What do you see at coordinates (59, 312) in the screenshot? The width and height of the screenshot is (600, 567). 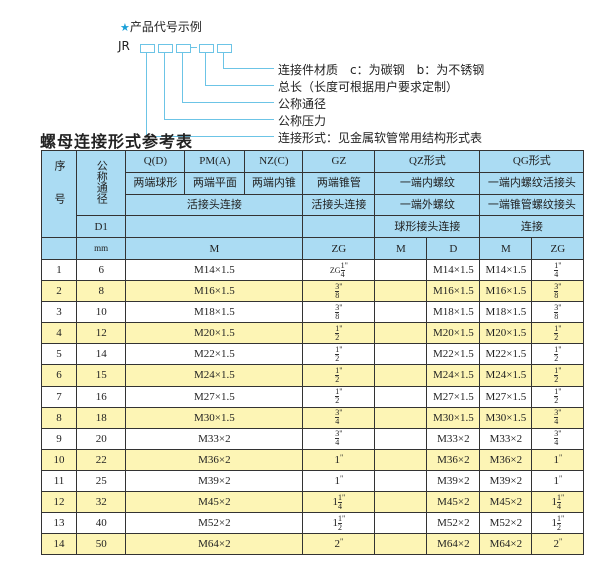 I see `cell-no: 3` at bounding box center [59, 312].